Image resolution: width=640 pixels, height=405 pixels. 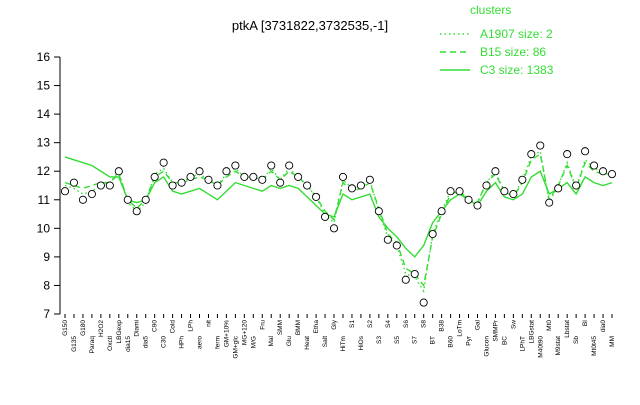 I want to click on y-tick-label: 9, so click(x=46, y=257).